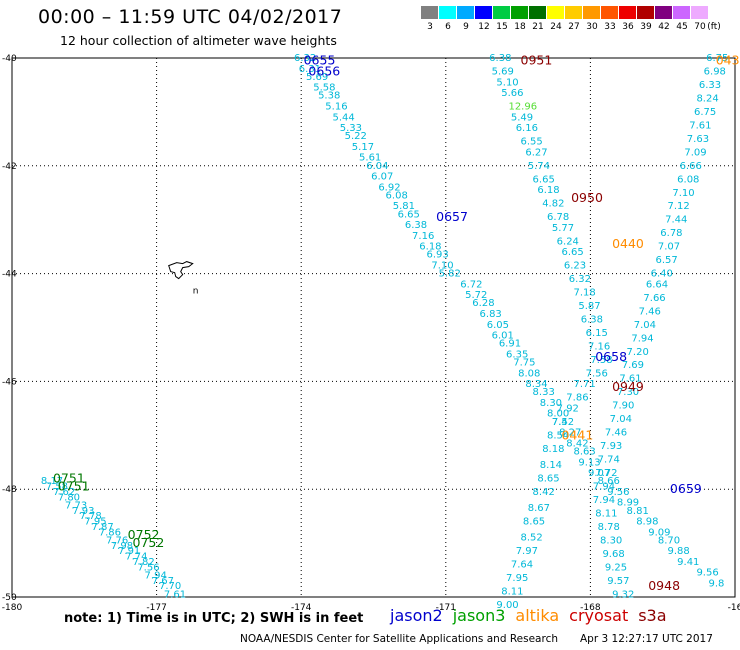  What do you see at coordinates (324, 88) in the screenshot?
I see `wave-height-value: 5.58` at bounding box center [324, 88].